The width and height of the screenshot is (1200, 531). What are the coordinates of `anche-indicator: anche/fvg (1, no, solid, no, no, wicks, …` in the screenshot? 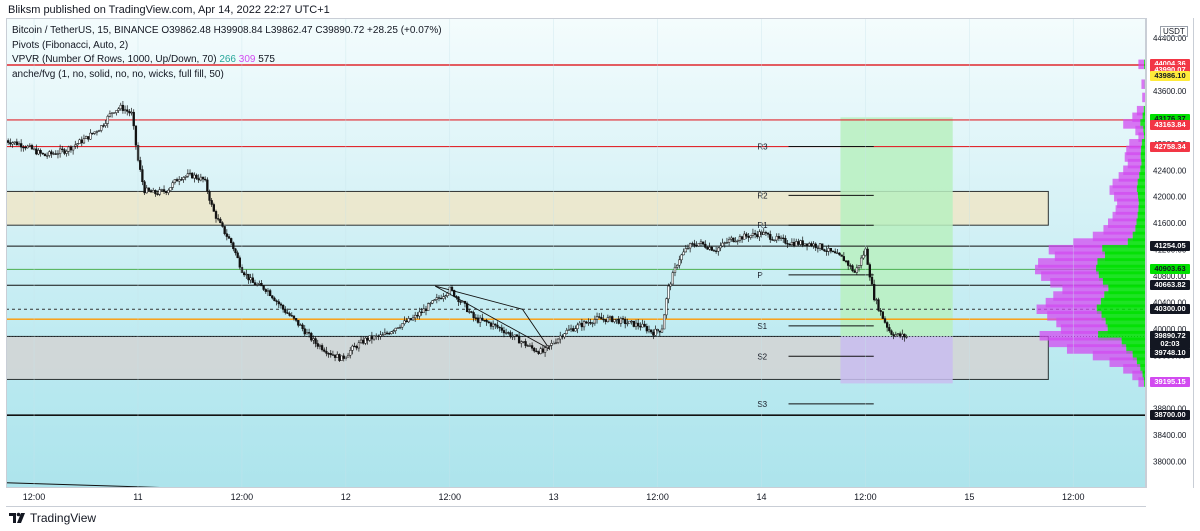 It's located at (118, 74).